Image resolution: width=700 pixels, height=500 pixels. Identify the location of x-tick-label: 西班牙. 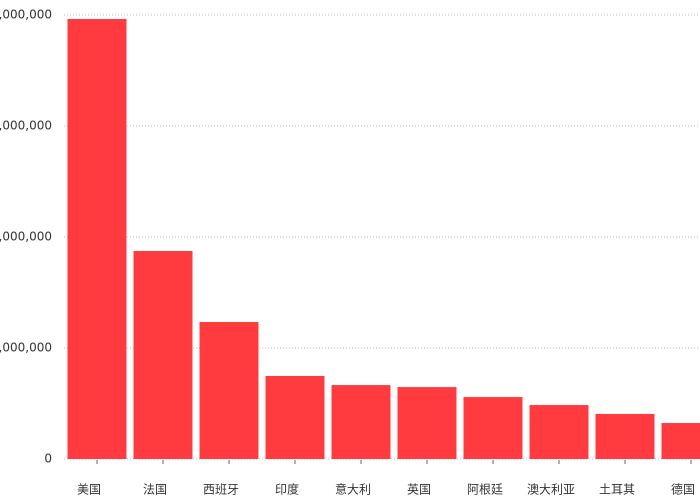
(221, 490).